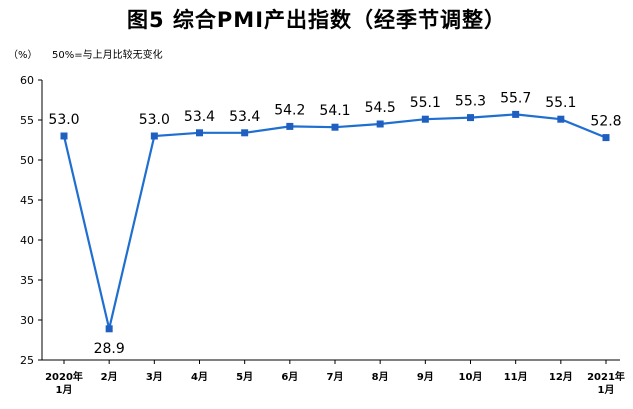 The width and height of the screenshot is (633, 409). Describe the element at coordinates (64, 376) in the screenshot. I see `x-tick-label: 2020年` at that location.